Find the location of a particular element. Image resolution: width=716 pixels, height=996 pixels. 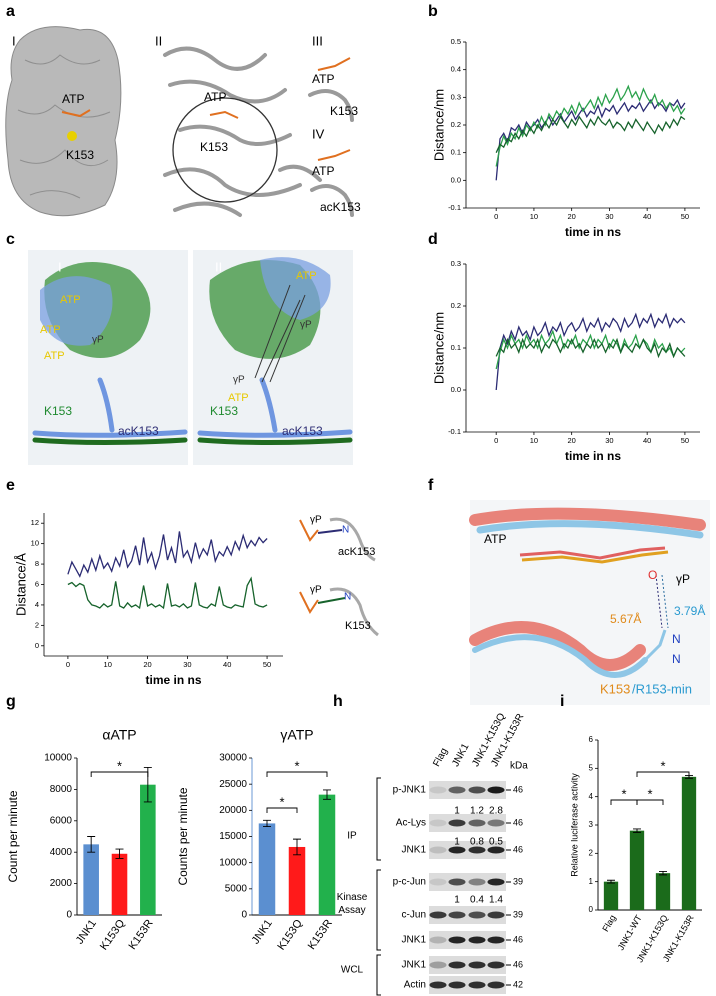

y-axis-label: Counts per minute is located at coordinates (183, 836).